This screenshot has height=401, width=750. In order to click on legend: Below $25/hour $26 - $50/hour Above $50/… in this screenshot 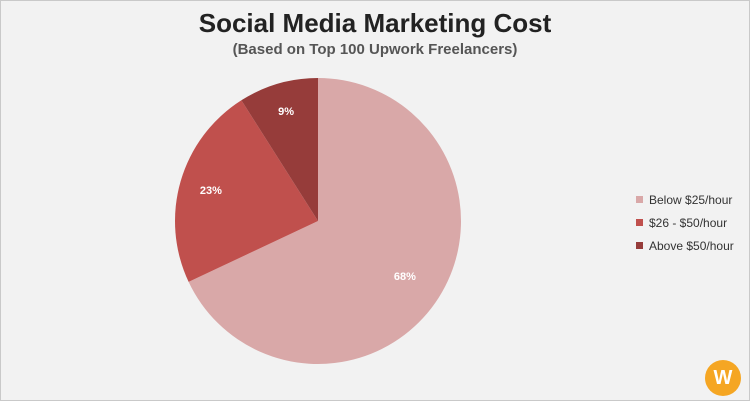, I will do `click(685, 222)`.